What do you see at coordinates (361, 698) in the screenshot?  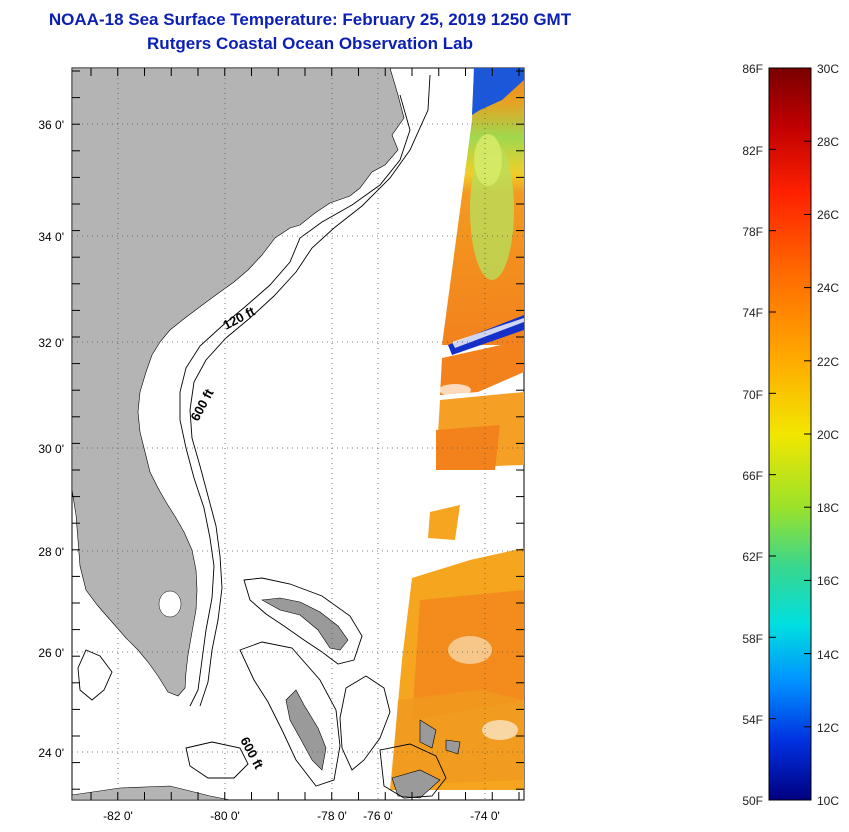 I see `land-bahamas` at bounding box center [361, 698].